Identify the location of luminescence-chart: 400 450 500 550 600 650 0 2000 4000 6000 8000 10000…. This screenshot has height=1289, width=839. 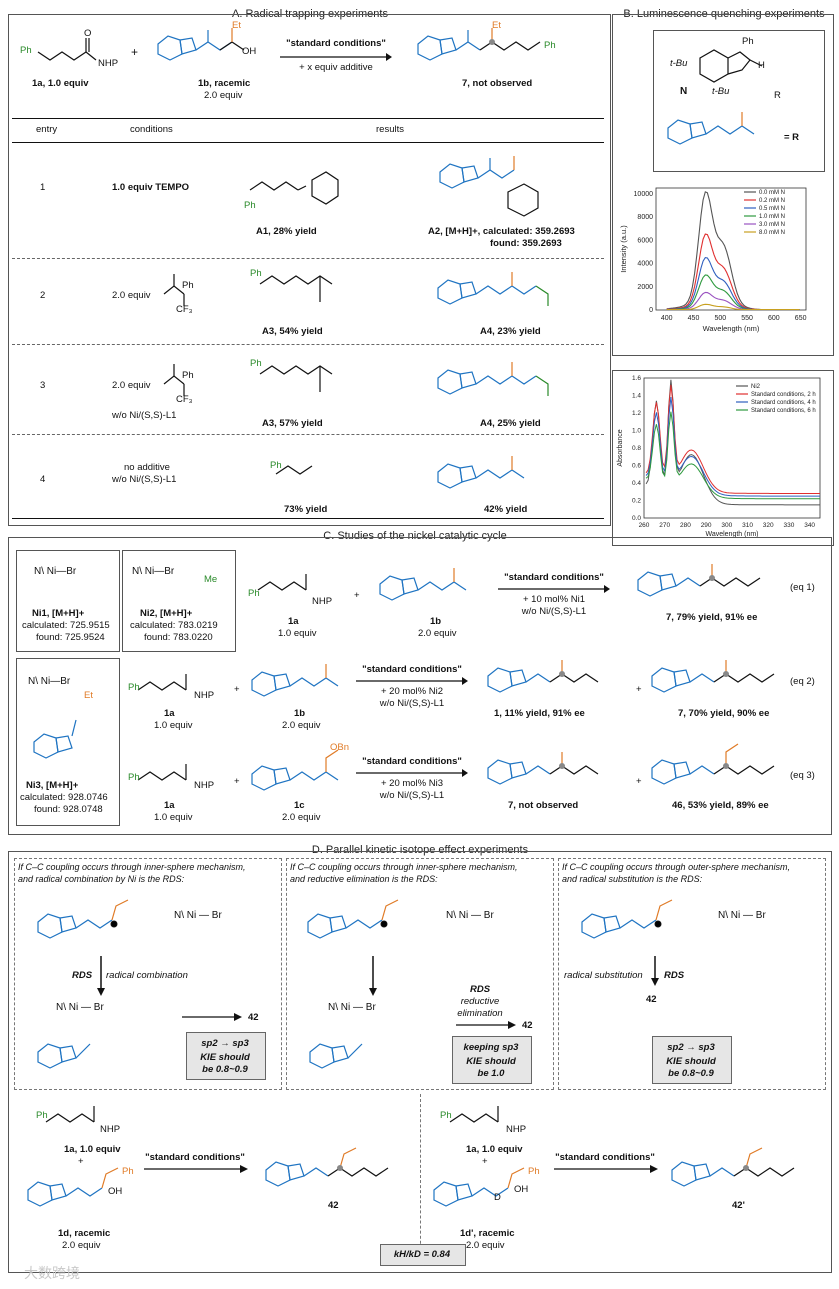
(713, 260).